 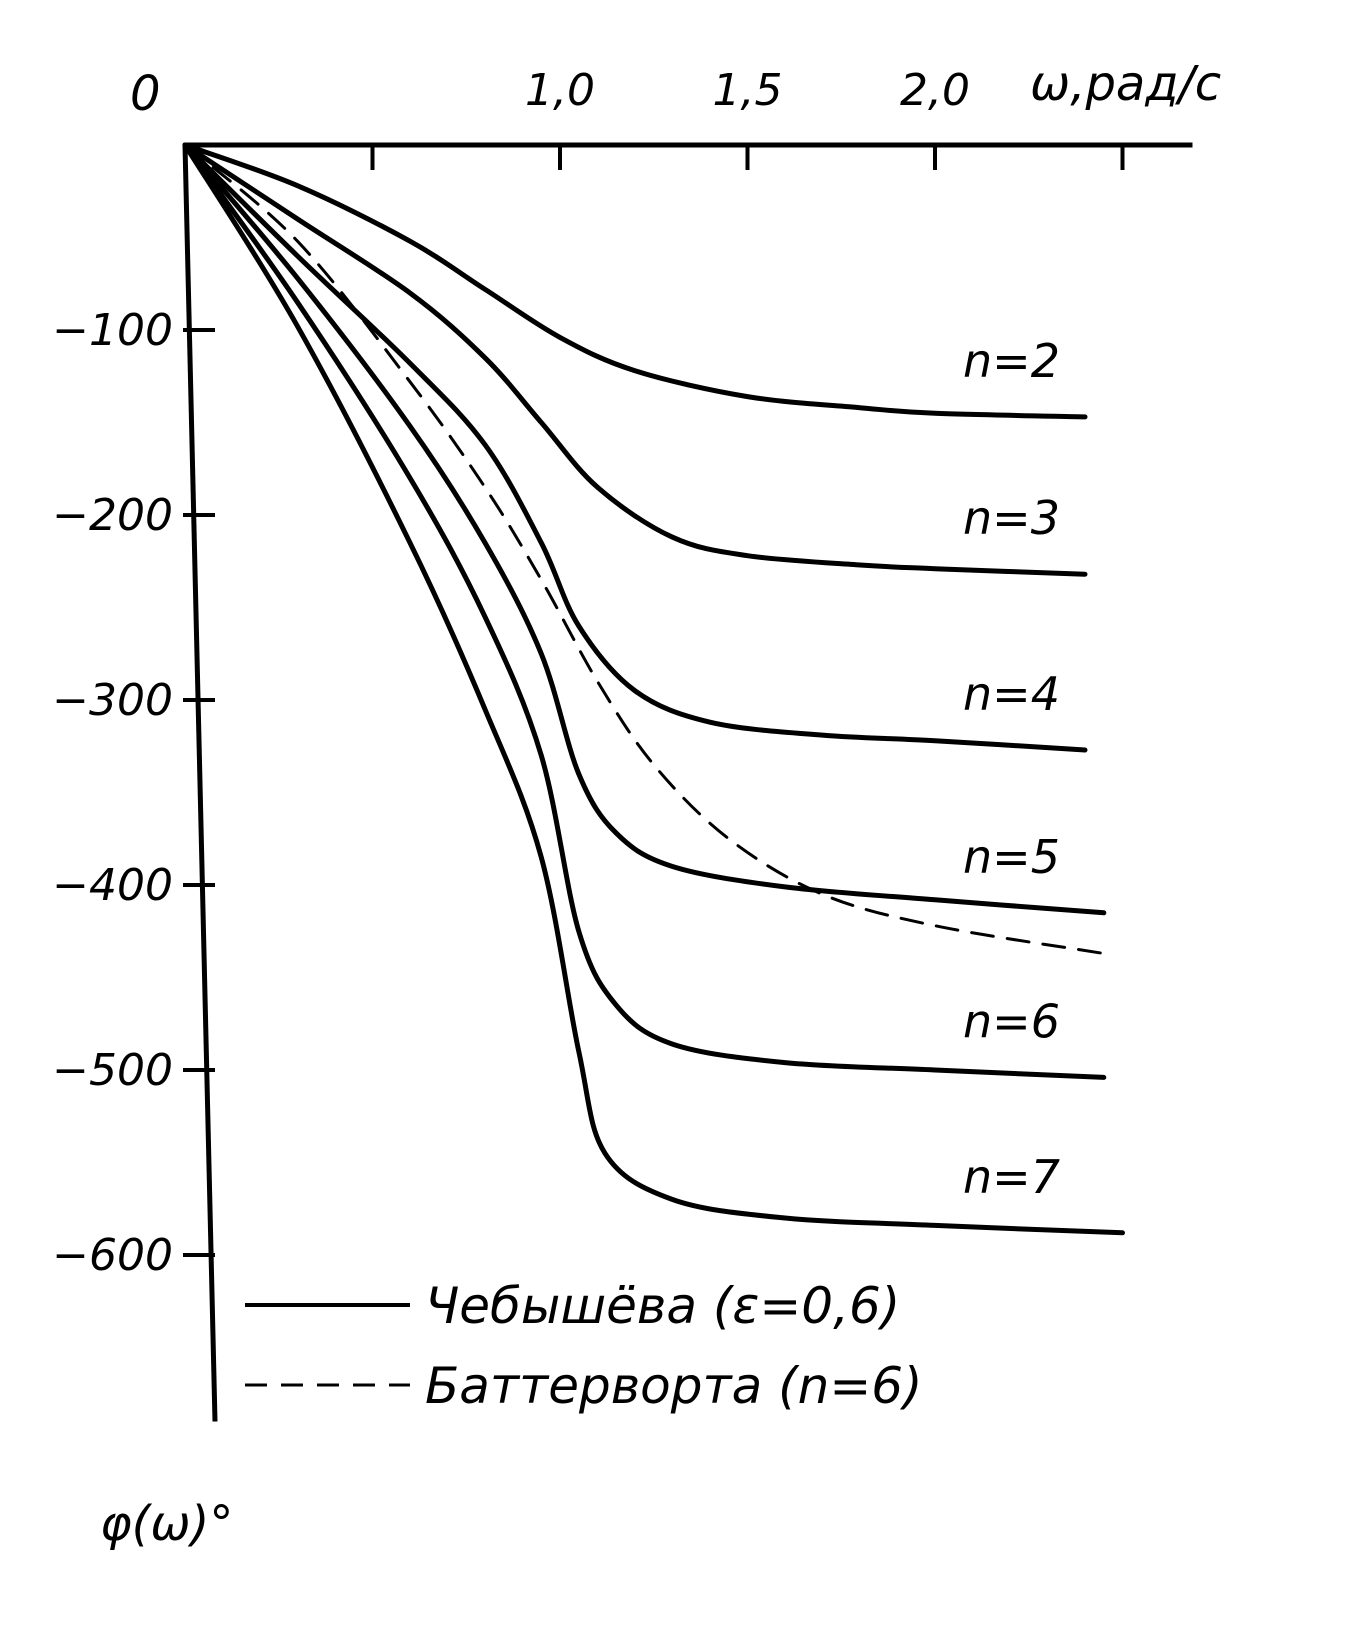 I want to click on legend-label-1: Баттерворта (n=6), so click(x=674, y=1386).